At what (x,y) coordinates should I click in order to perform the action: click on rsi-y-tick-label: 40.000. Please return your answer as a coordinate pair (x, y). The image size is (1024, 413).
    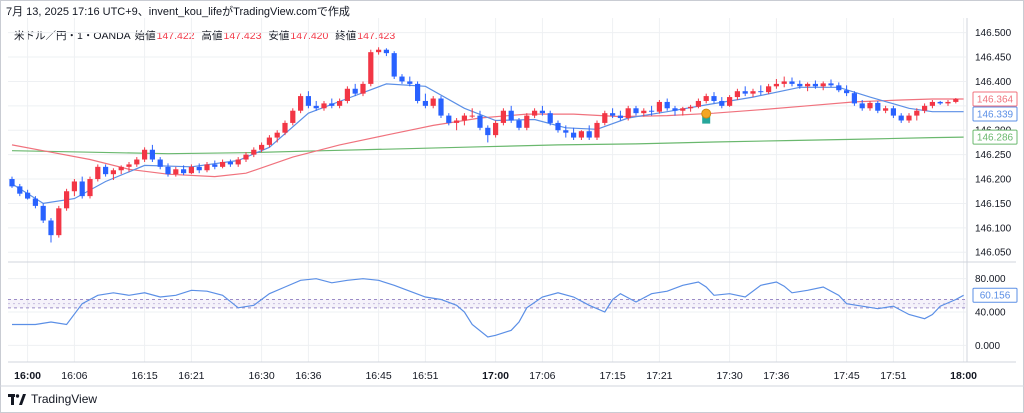
    Looking at the image, I should click on (990, 313).